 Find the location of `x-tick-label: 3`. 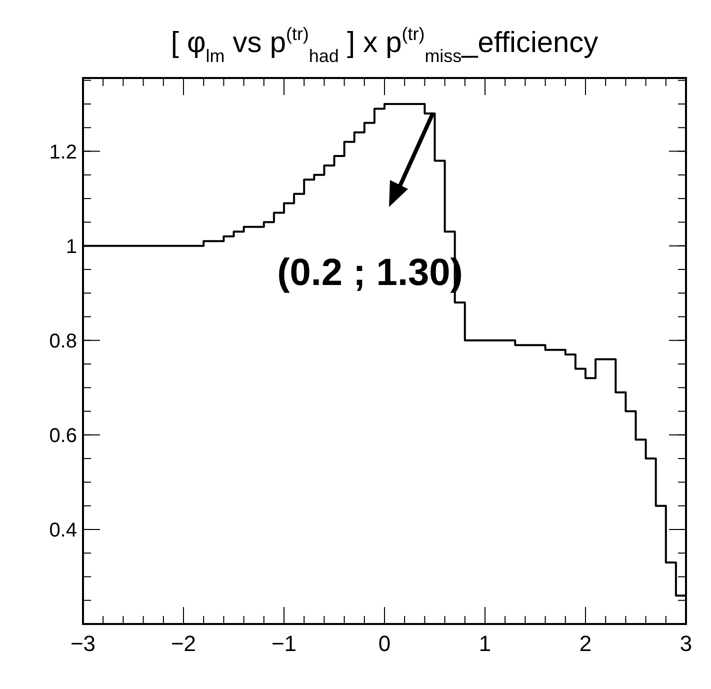

x-tick-label: 3 is located at coordinates (686, 643).